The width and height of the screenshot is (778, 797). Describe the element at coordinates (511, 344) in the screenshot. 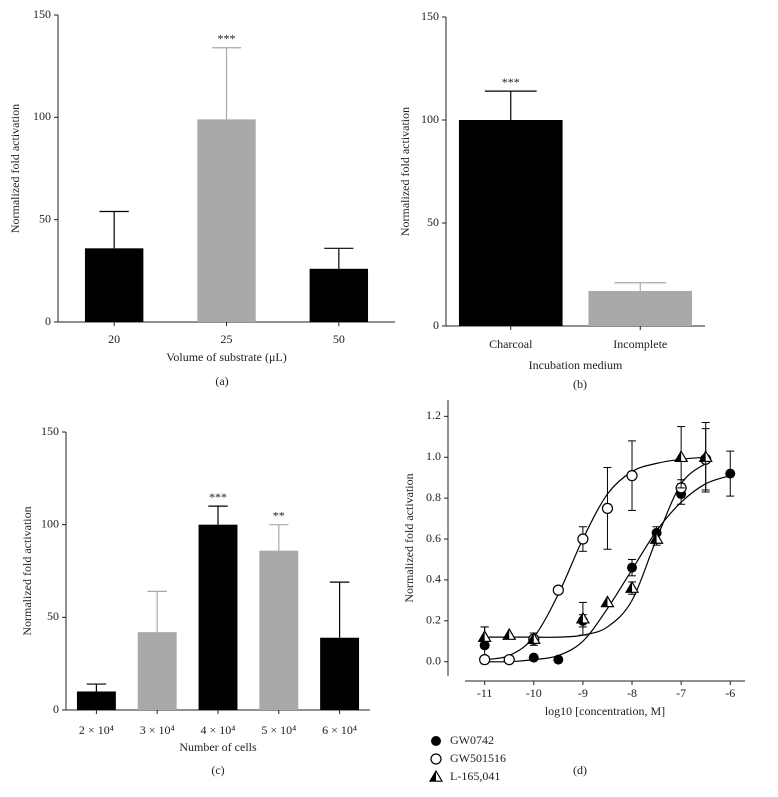

I see `x-tick-label: Charcoal` at that location.